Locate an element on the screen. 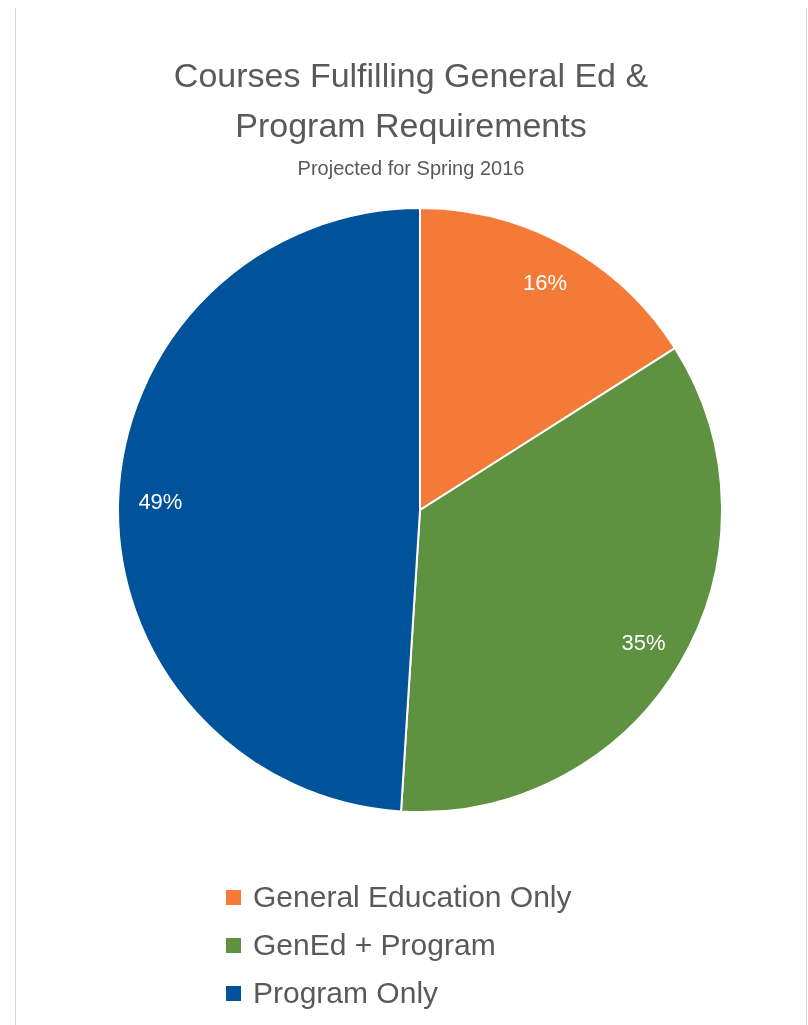 This screenshot has width=808, height=1025. data-label: 35% is located at coordinates (643, 642).